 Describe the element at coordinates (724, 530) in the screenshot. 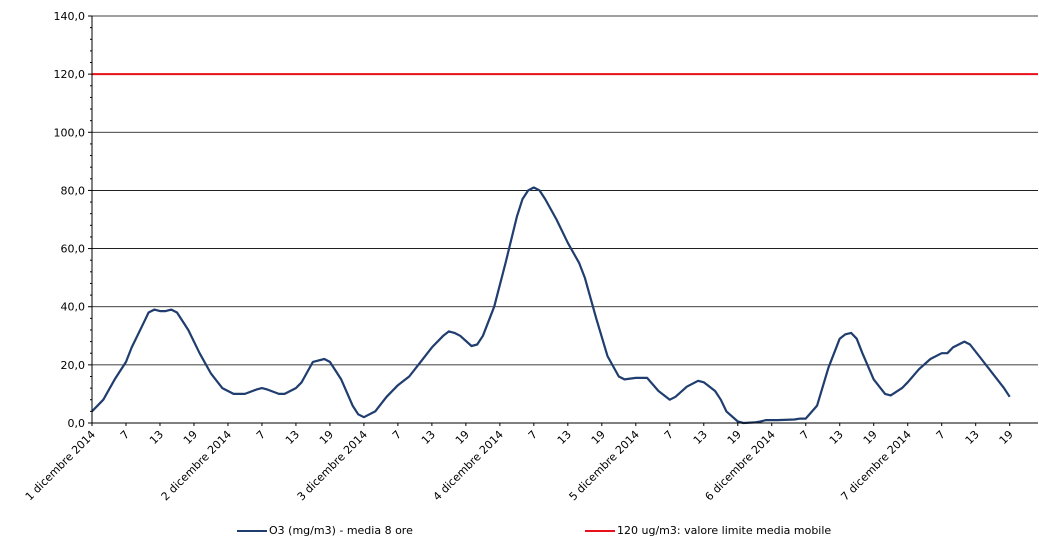

I see `legend-label-limit: 120 ug/m3: valore limite media mobile` at that location.